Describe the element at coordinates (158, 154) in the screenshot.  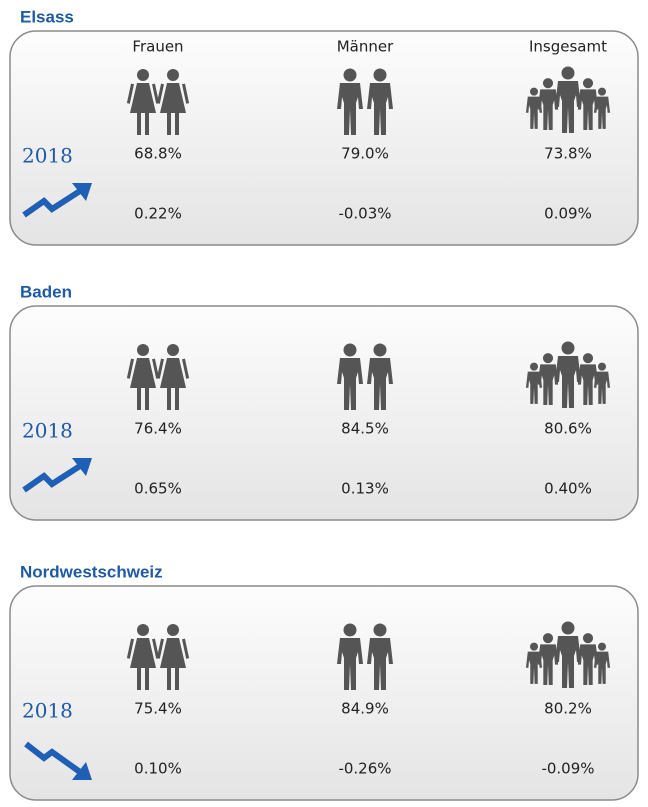
I see `rate: 68.8%` at that location.